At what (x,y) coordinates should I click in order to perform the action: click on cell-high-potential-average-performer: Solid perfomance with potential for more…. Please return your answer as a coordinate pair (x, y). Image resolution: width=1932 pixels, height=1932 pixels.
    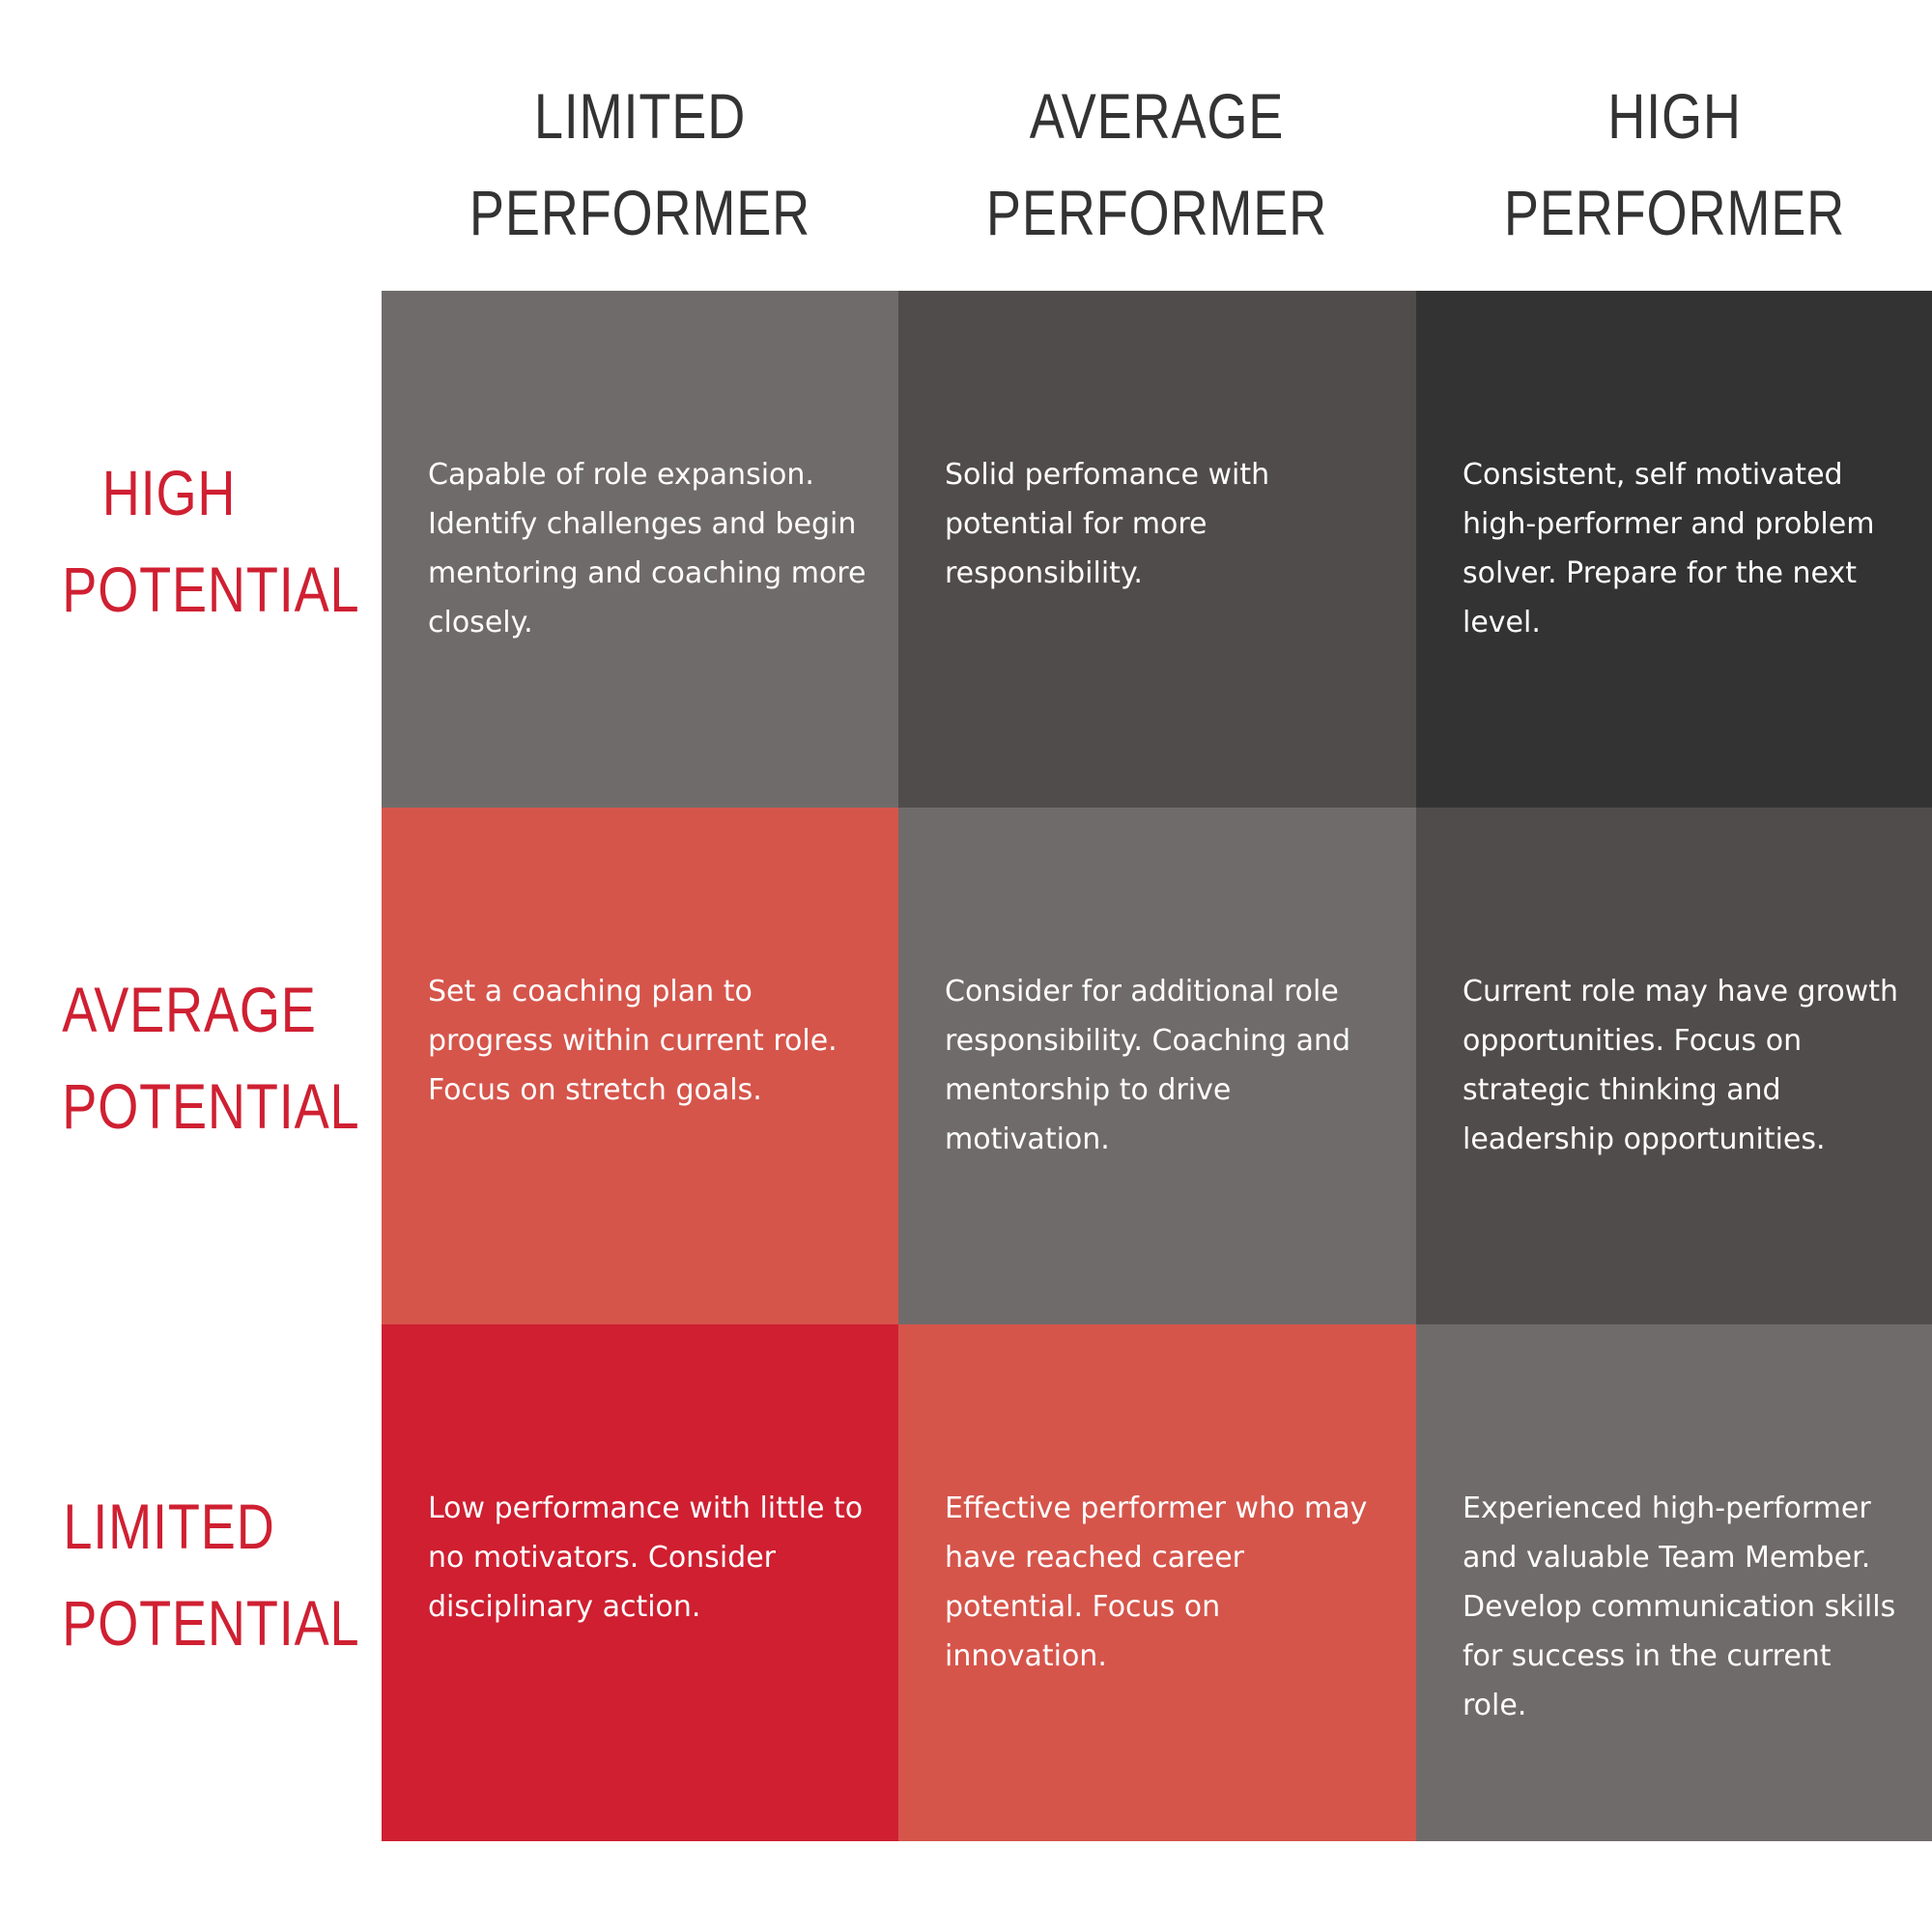
    Looking at the image, I should click on (1157, 549).